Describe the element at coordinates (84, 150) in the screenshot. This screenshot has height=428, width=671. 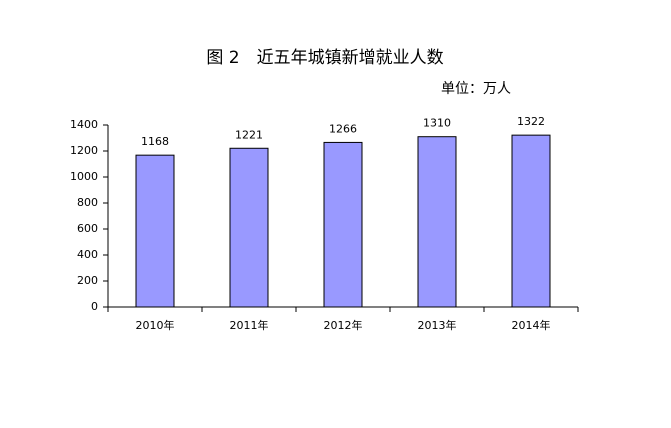
I see `y-tick-label: 1200` at that location.